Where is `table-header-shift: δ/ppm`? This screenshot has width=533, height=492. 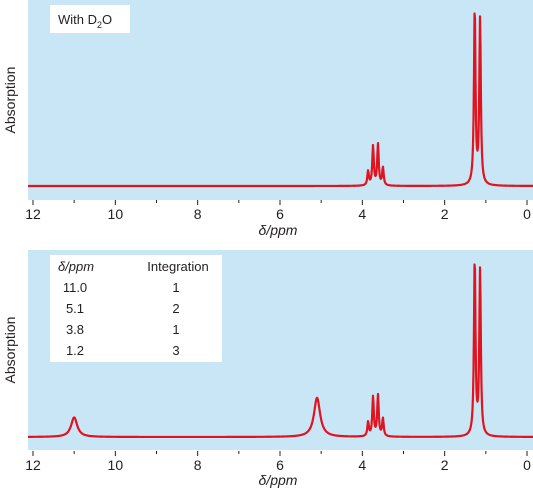
table-header-shift: δ/ppm is located at coordinates (76, 266).